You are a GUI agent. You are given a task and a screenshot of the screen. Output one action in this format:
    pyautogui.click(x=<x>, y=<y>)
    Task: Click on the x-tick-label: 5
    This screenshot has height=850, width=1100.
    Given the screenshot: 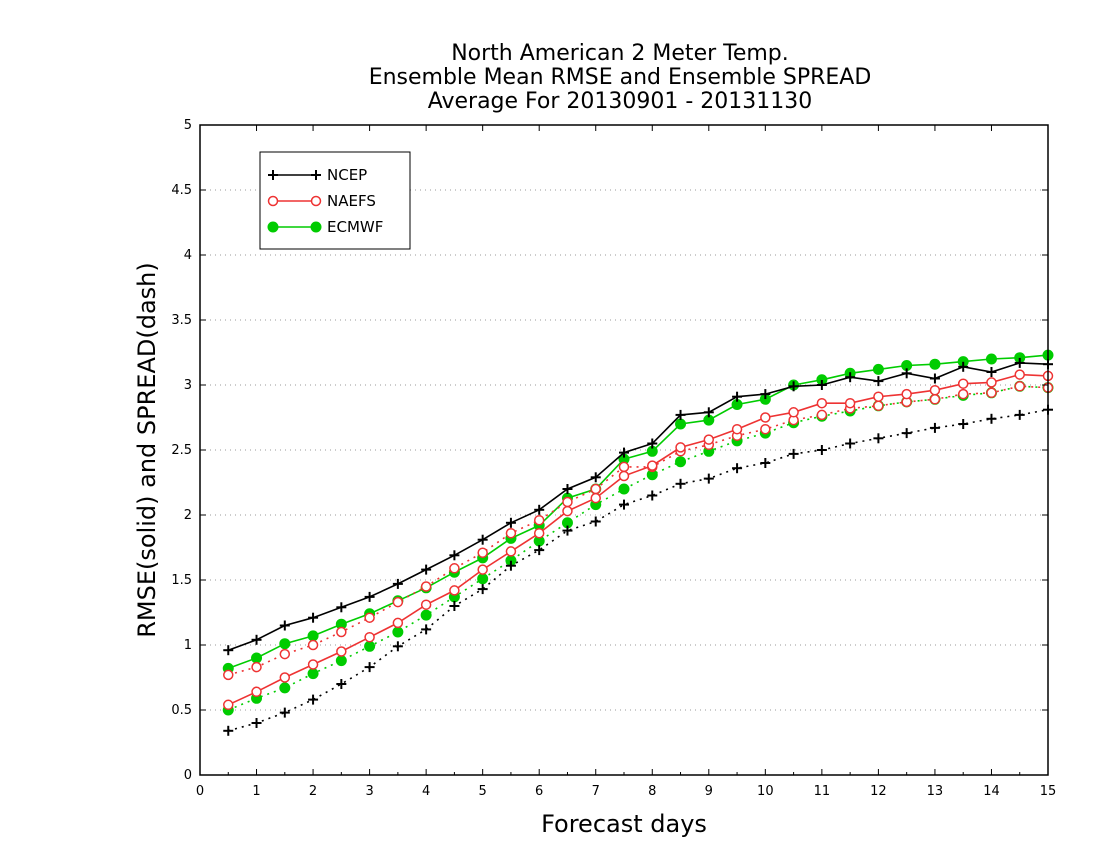 What is the action you would take?
    pyautogui.click(x=483, y=791)
    